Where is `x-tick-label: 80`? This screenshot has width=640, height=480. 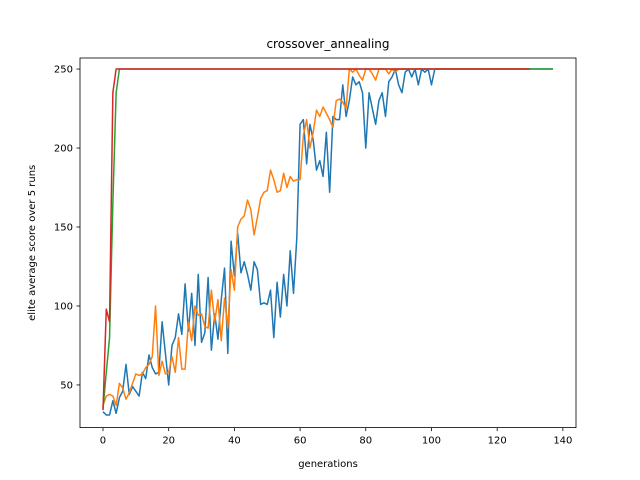
x-tick-label: 80 is located at coordinates (365, 441).